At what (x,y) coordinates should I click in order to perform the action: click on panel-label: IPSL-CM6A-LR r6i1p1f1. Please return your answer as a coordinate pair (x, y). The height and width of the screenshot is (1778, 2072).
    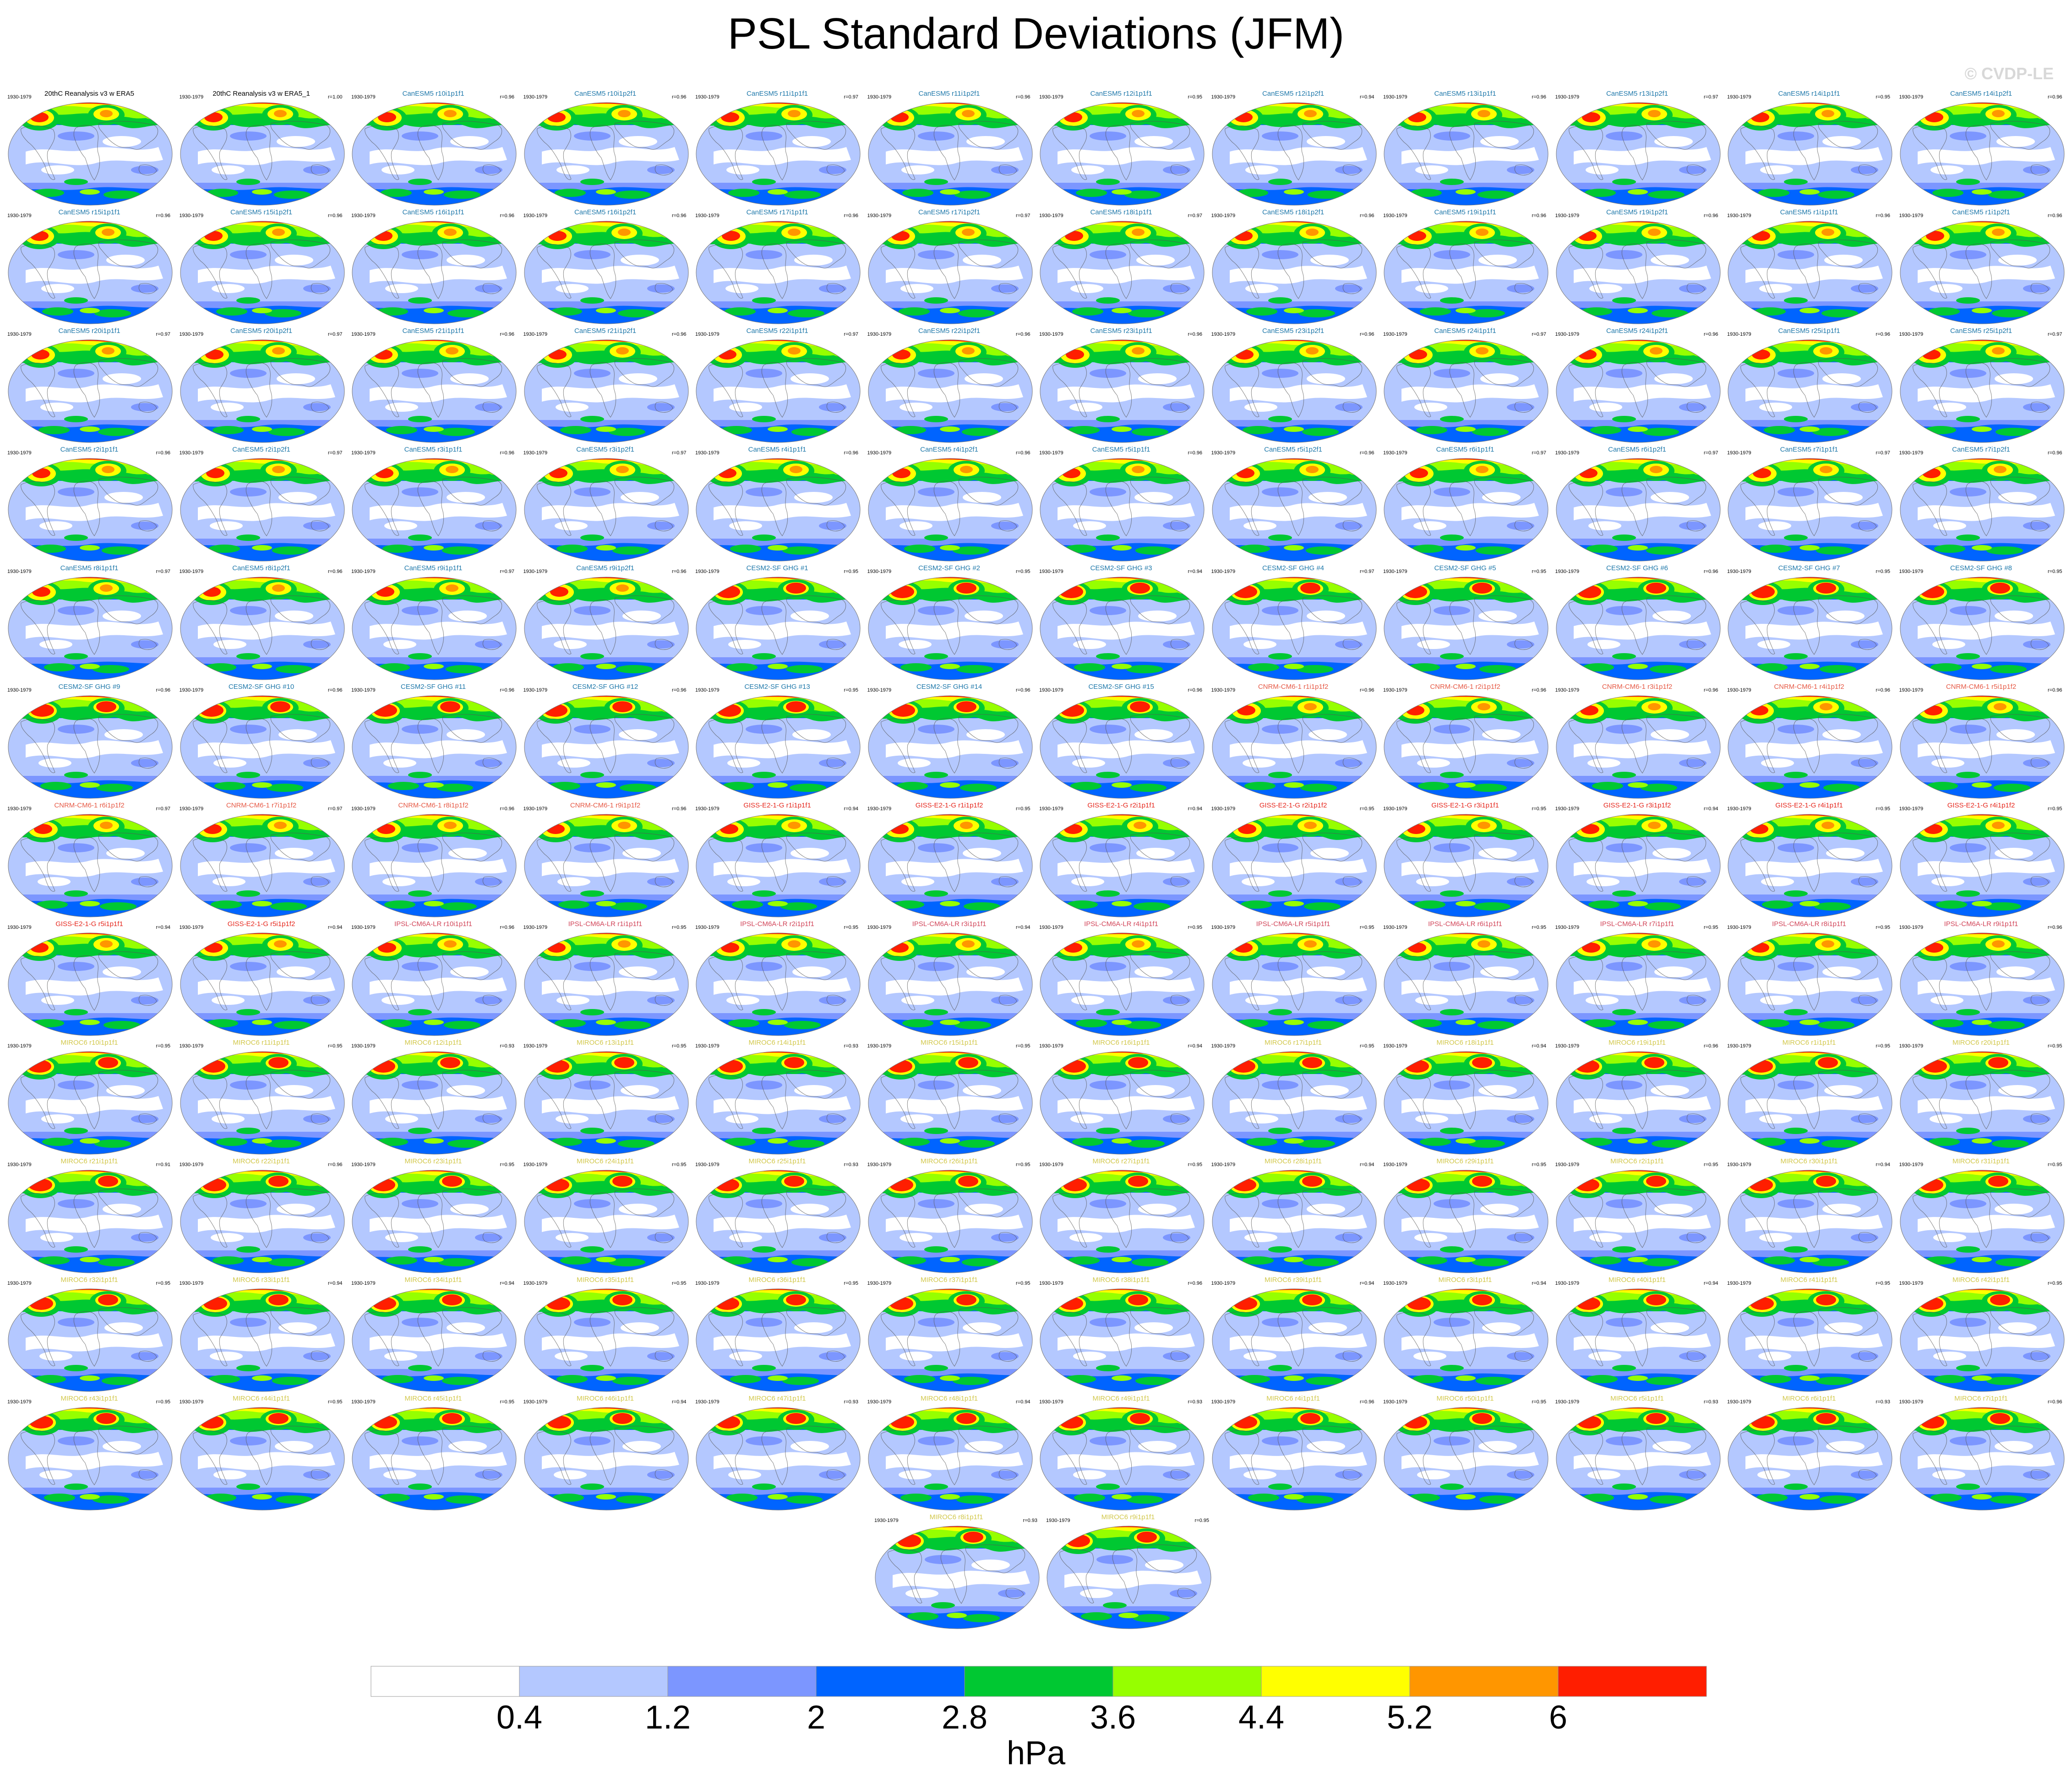
    Looking at the image, I should click on (1465, 924).